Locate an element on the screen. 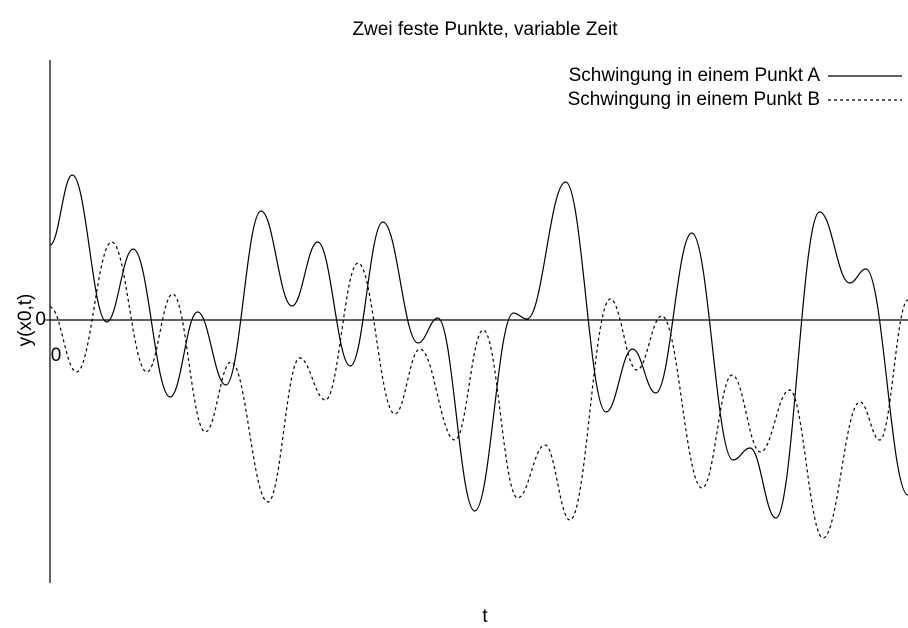 This screenshot has width=908, height=628. y-tick-label: 0 is located at coordinates (40, 319).